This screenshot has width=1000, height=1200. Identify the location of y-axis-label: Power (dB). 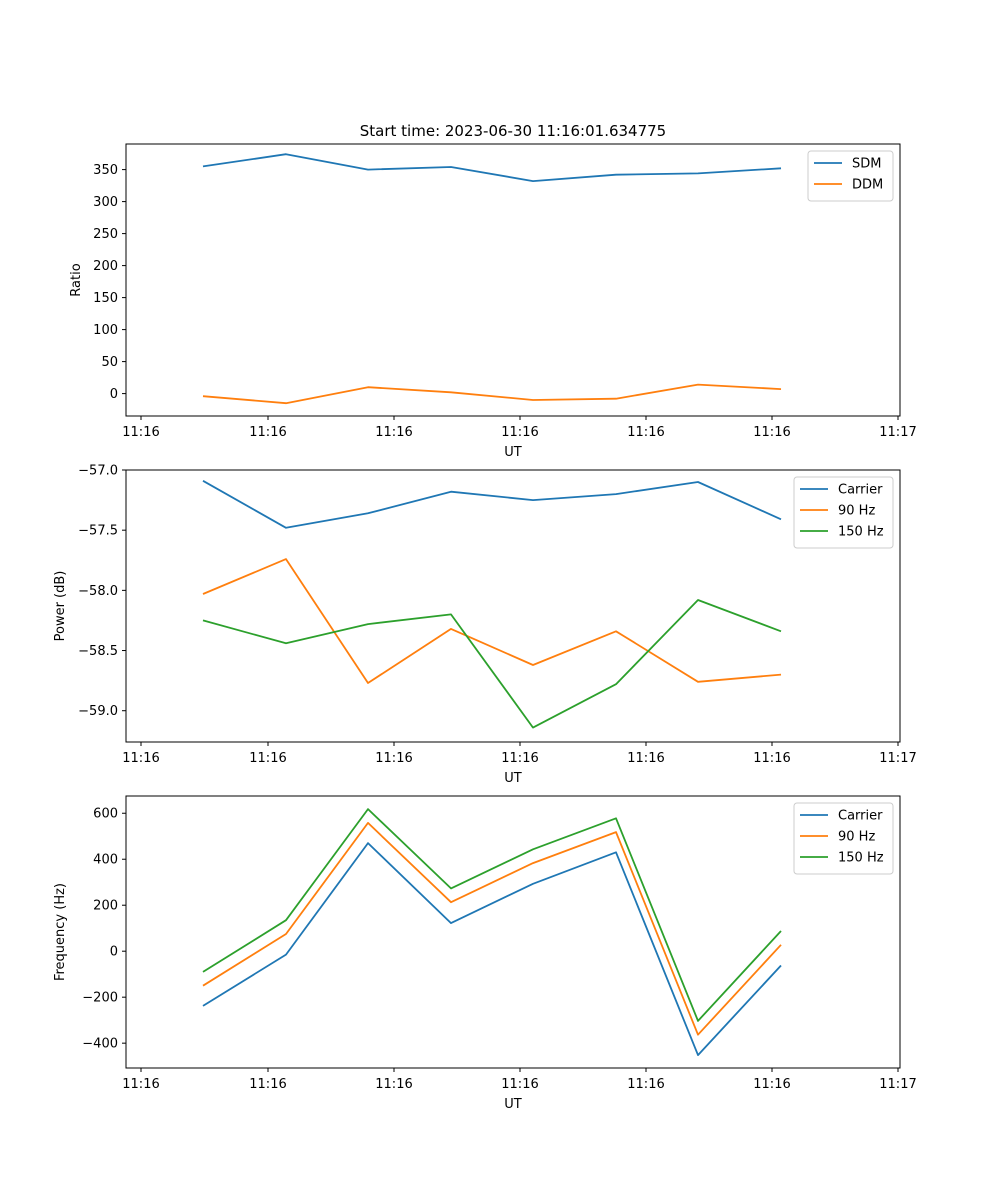
(60, 606).